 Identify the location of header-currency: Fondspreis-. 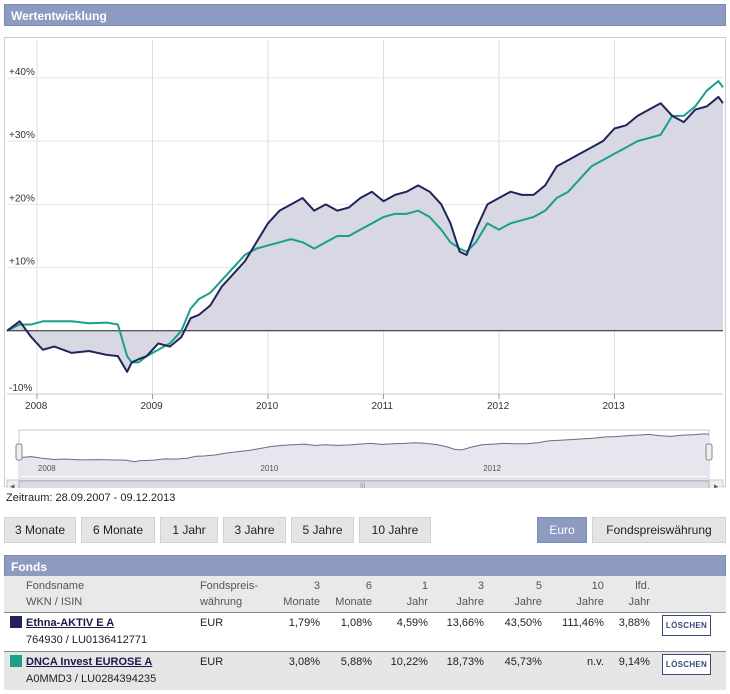
(229, 586).